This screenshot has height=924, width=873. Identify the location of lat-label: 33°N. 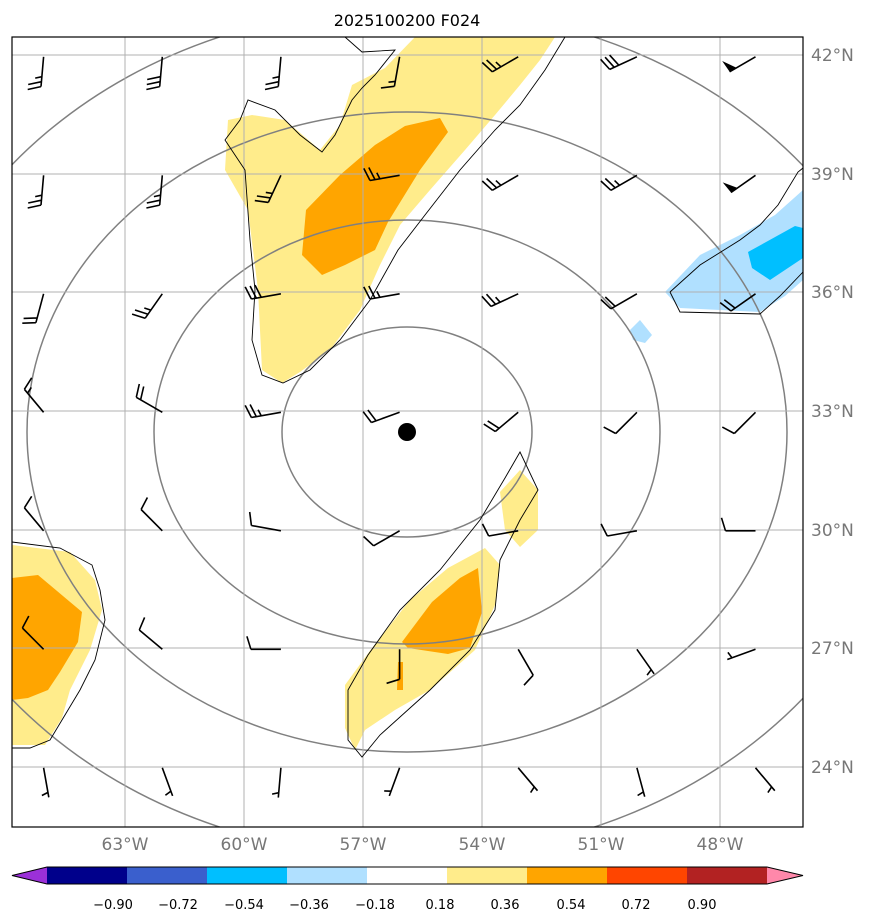
(832, 412).